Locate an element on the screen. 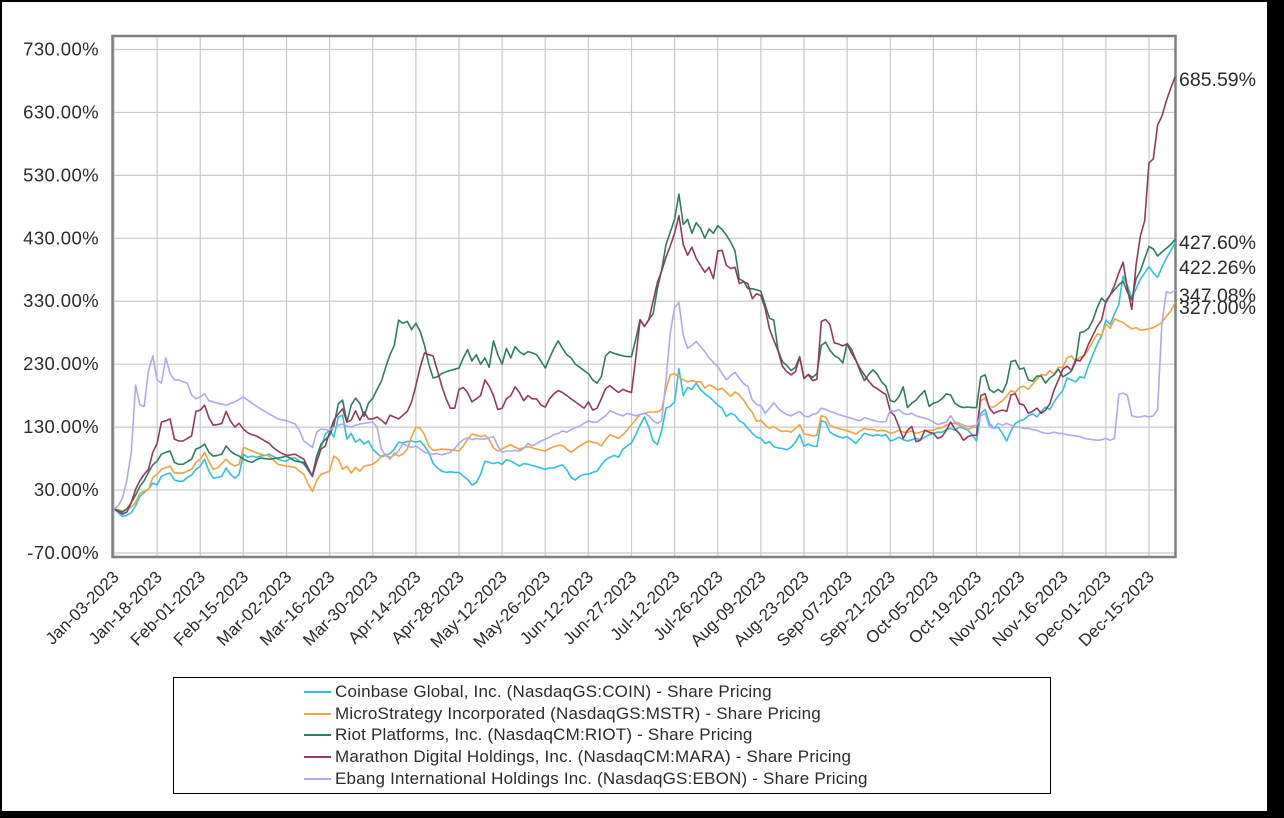  end-value-label-MSTR: 327.00% is located at coordinates (1217, 308).